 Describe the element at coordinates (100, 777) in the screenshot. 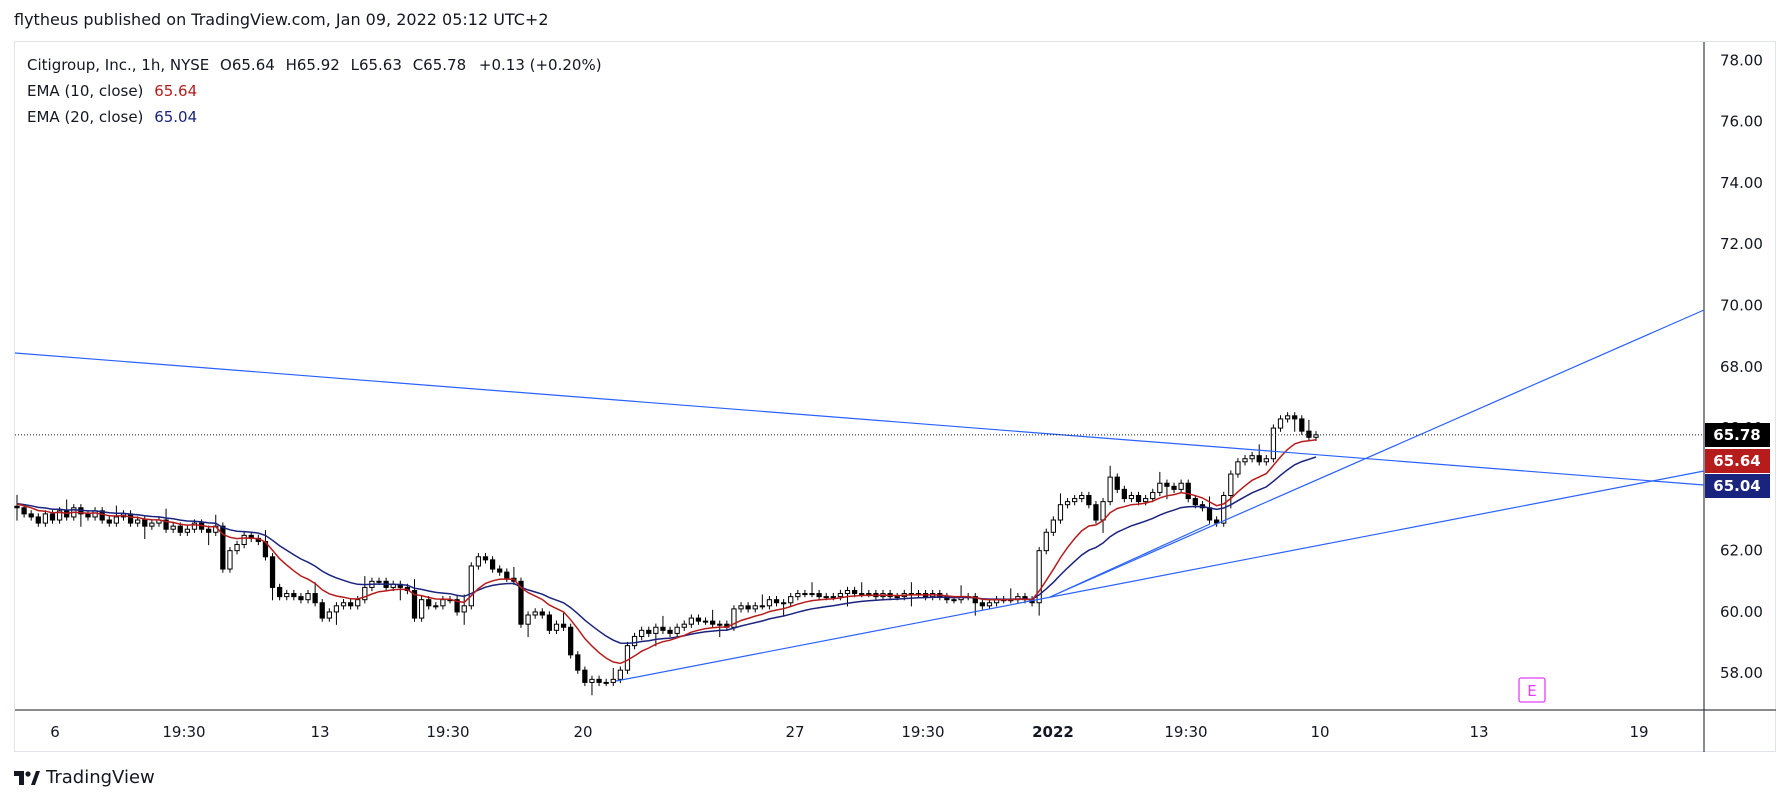

I see `tradingview-brand: TradingView` at that location.